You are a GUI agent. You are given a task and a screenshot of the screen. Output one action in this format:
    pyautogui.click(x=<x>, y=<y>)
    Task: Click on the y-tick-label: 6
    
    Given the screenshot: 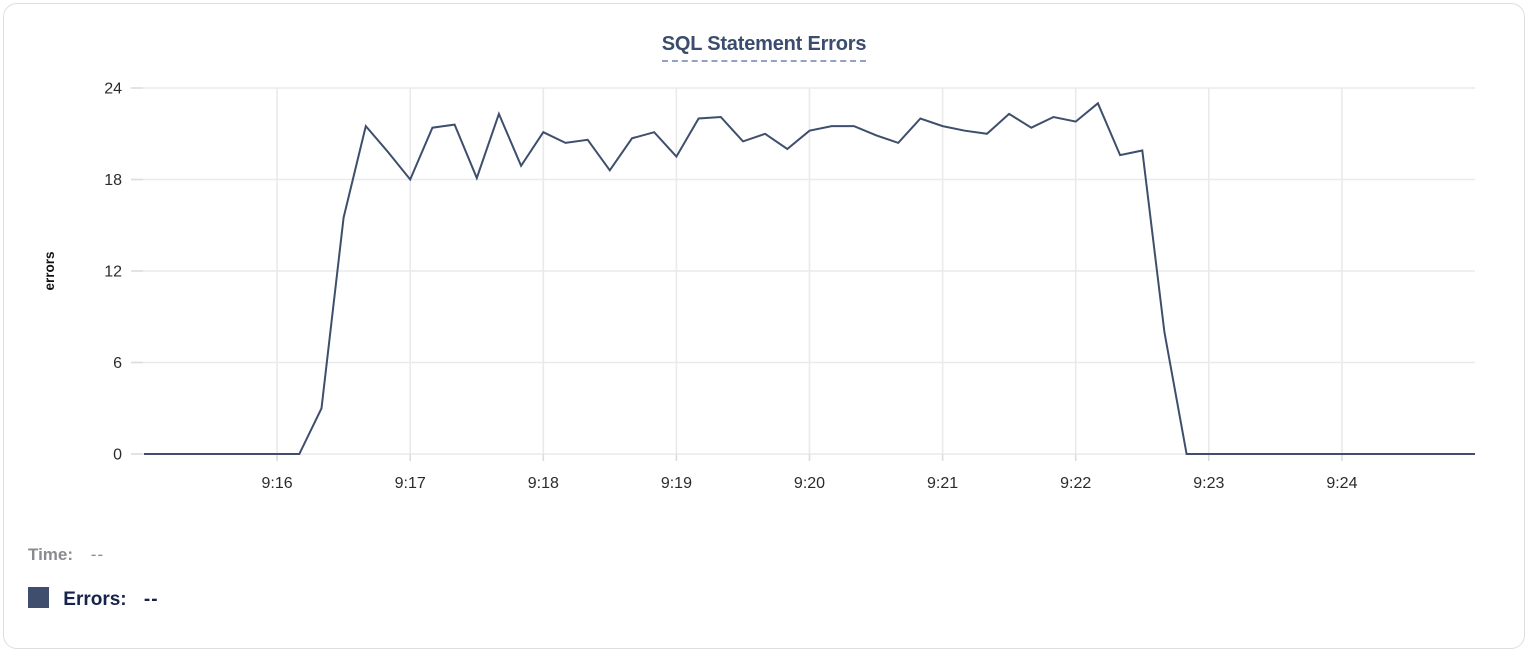 What is the action you would take?
    pyautogui.click(x=117, y=363)
    